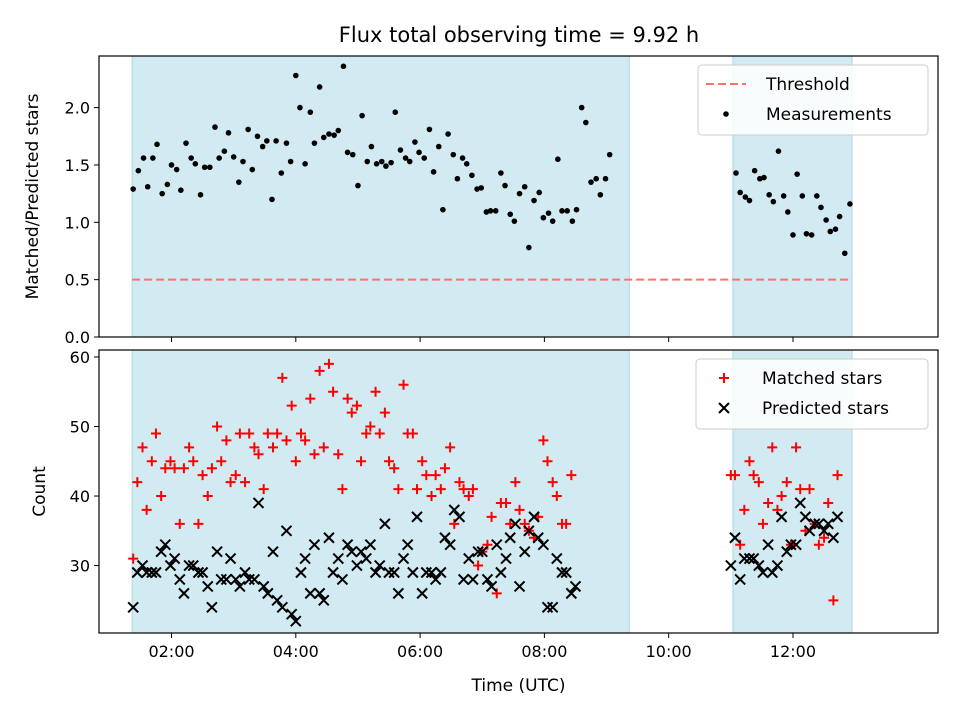  Describe the element at coordinates (829, 115) in the screenshot. I see `legend-label: Measurements` at that location.